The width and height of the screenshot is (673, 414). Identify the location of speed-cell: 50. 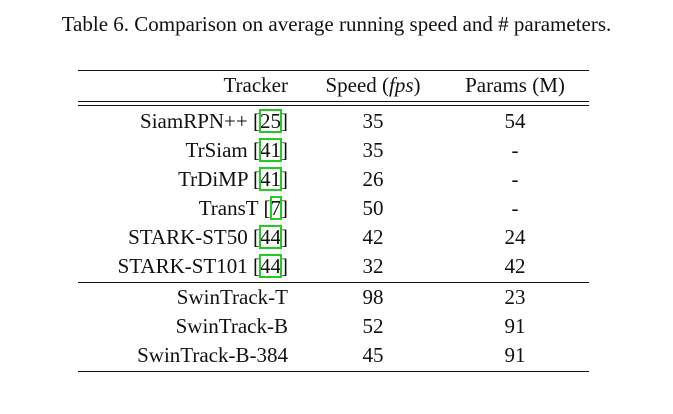
(373, 208).